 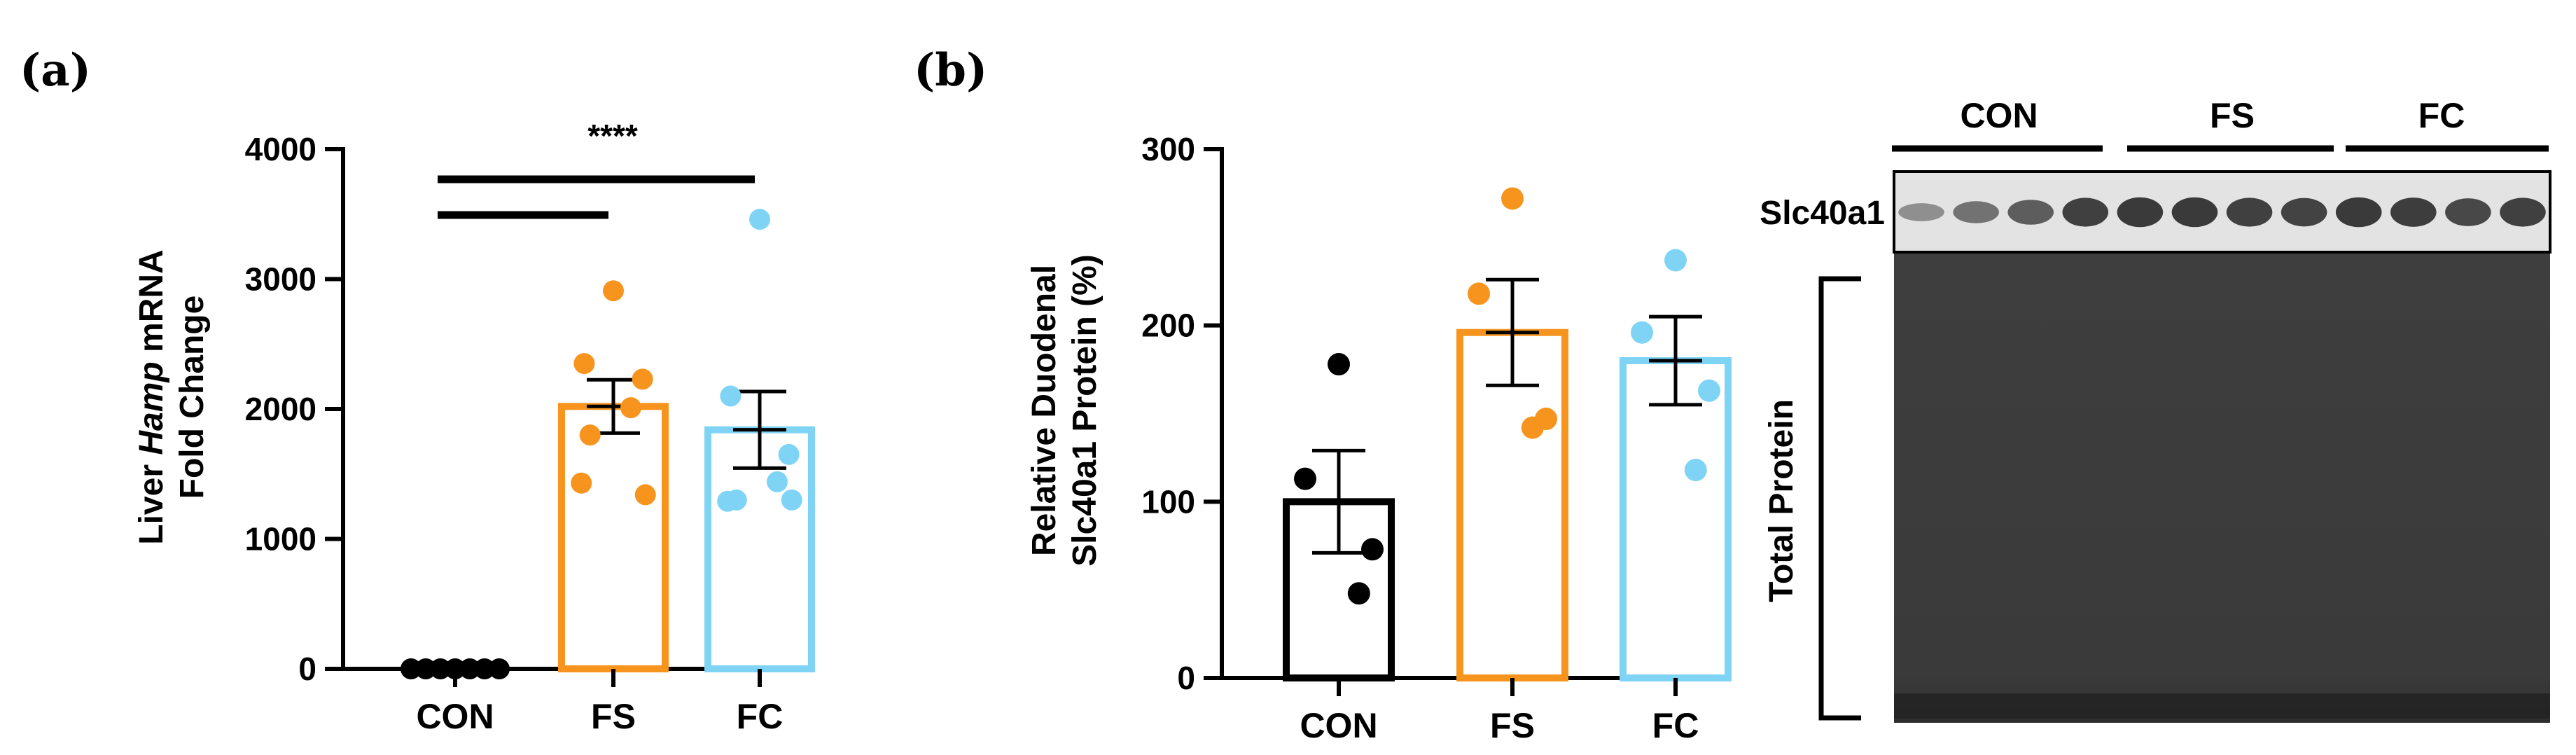 What do you see at coordinates (612, 136) in the screenshot?
I see `significance-label: ****` at bounding box center [612, 136].